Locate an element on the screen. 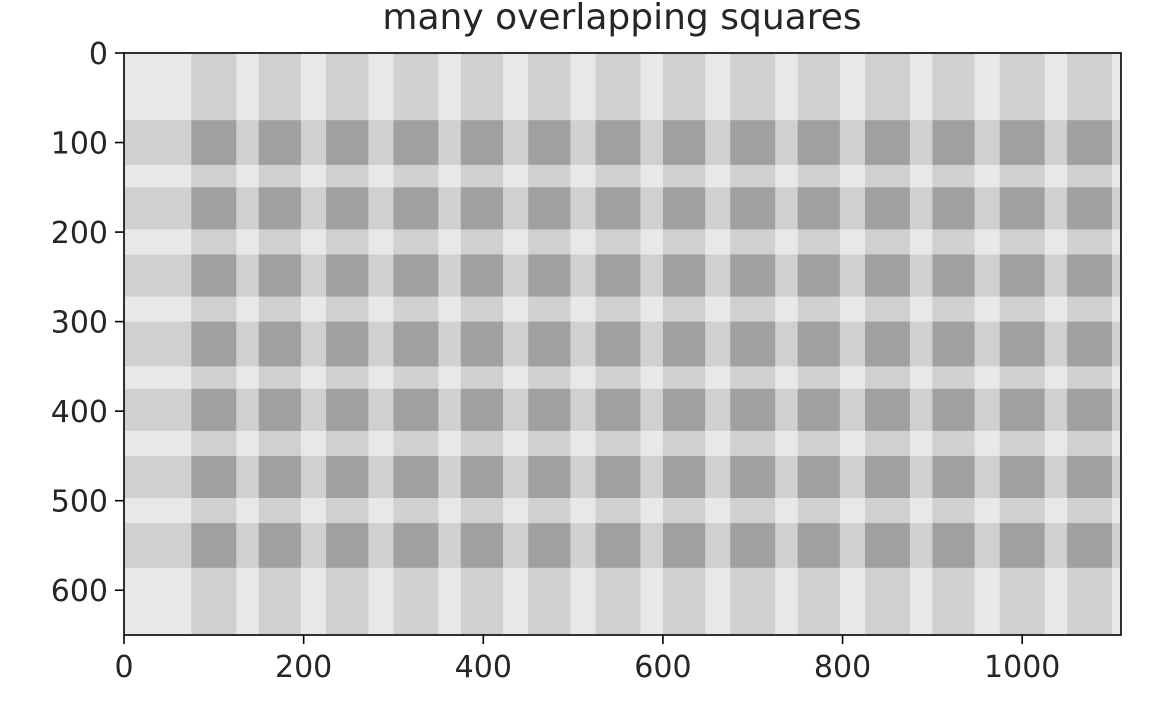 The image size is (1168, 719). y-tick-label: 300 is located at coordinates (79, 323).